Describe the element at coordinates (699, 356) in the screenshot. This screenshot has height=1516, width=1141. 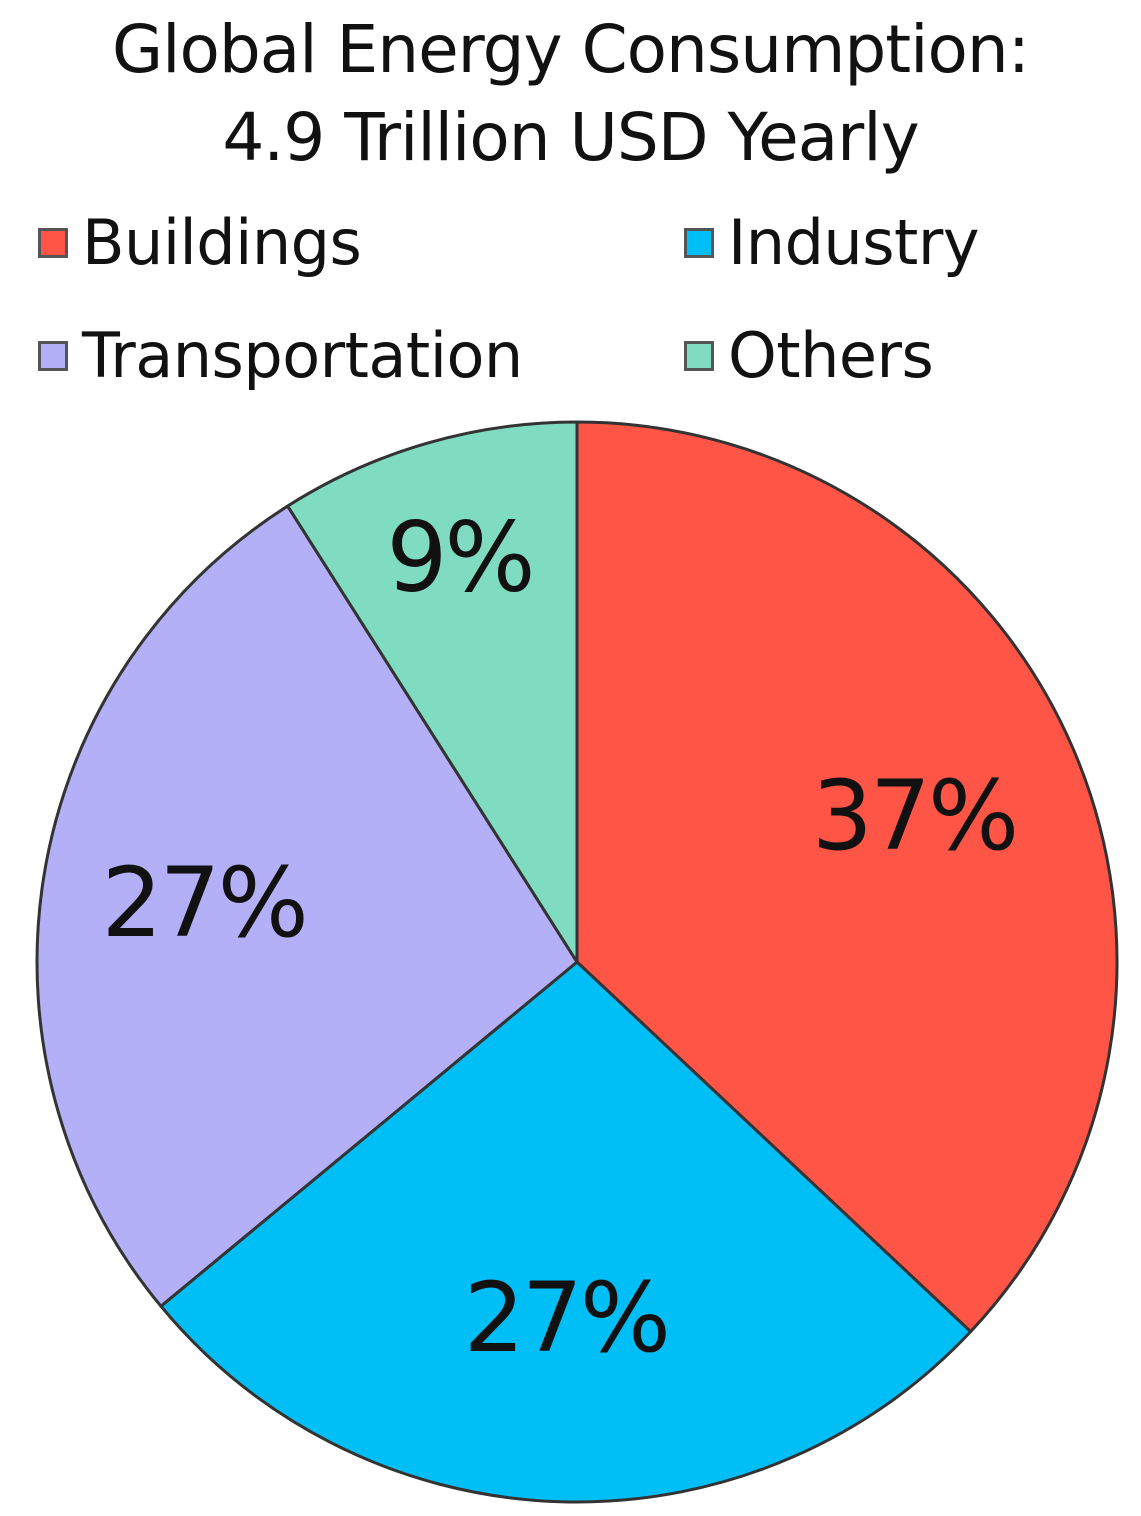
I see `legend-swatch-others` at that location.